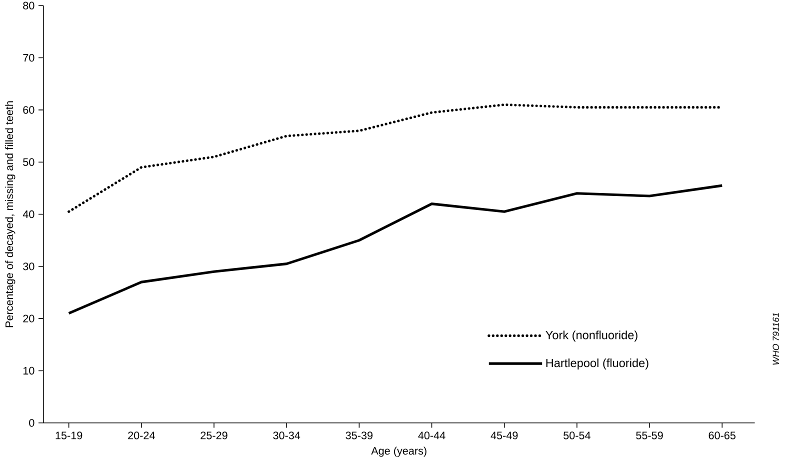 The width and height of the screenshot is (801, 464). What do you see at coordinates (28, 318) in the screenshot?
I see `y-tick-label: 20` at bounding box center [28, 318].